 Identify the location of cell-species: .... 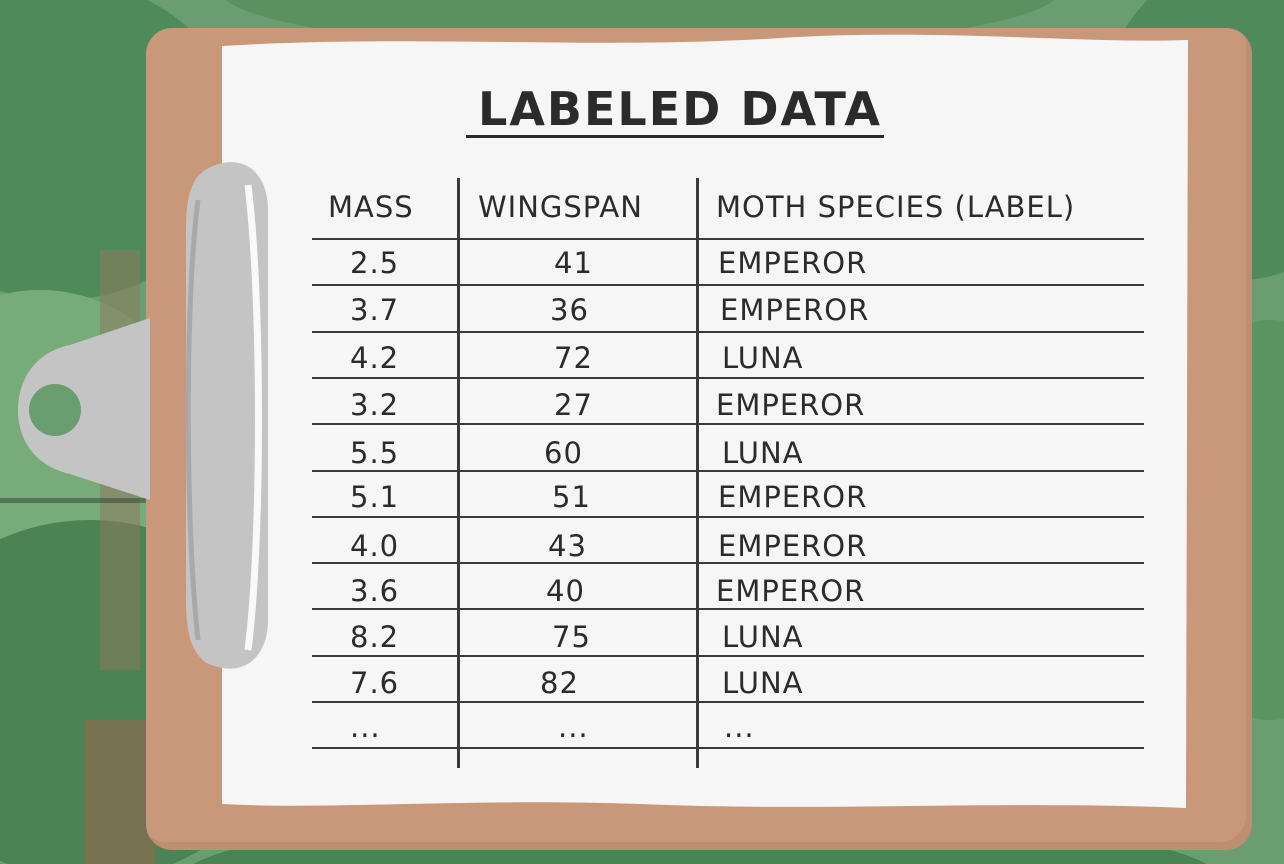
(739, 727).